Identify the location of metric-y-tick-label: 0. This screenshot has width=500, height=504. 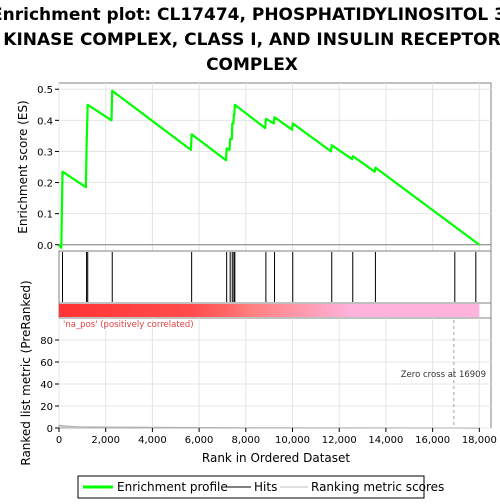
(50, 429).